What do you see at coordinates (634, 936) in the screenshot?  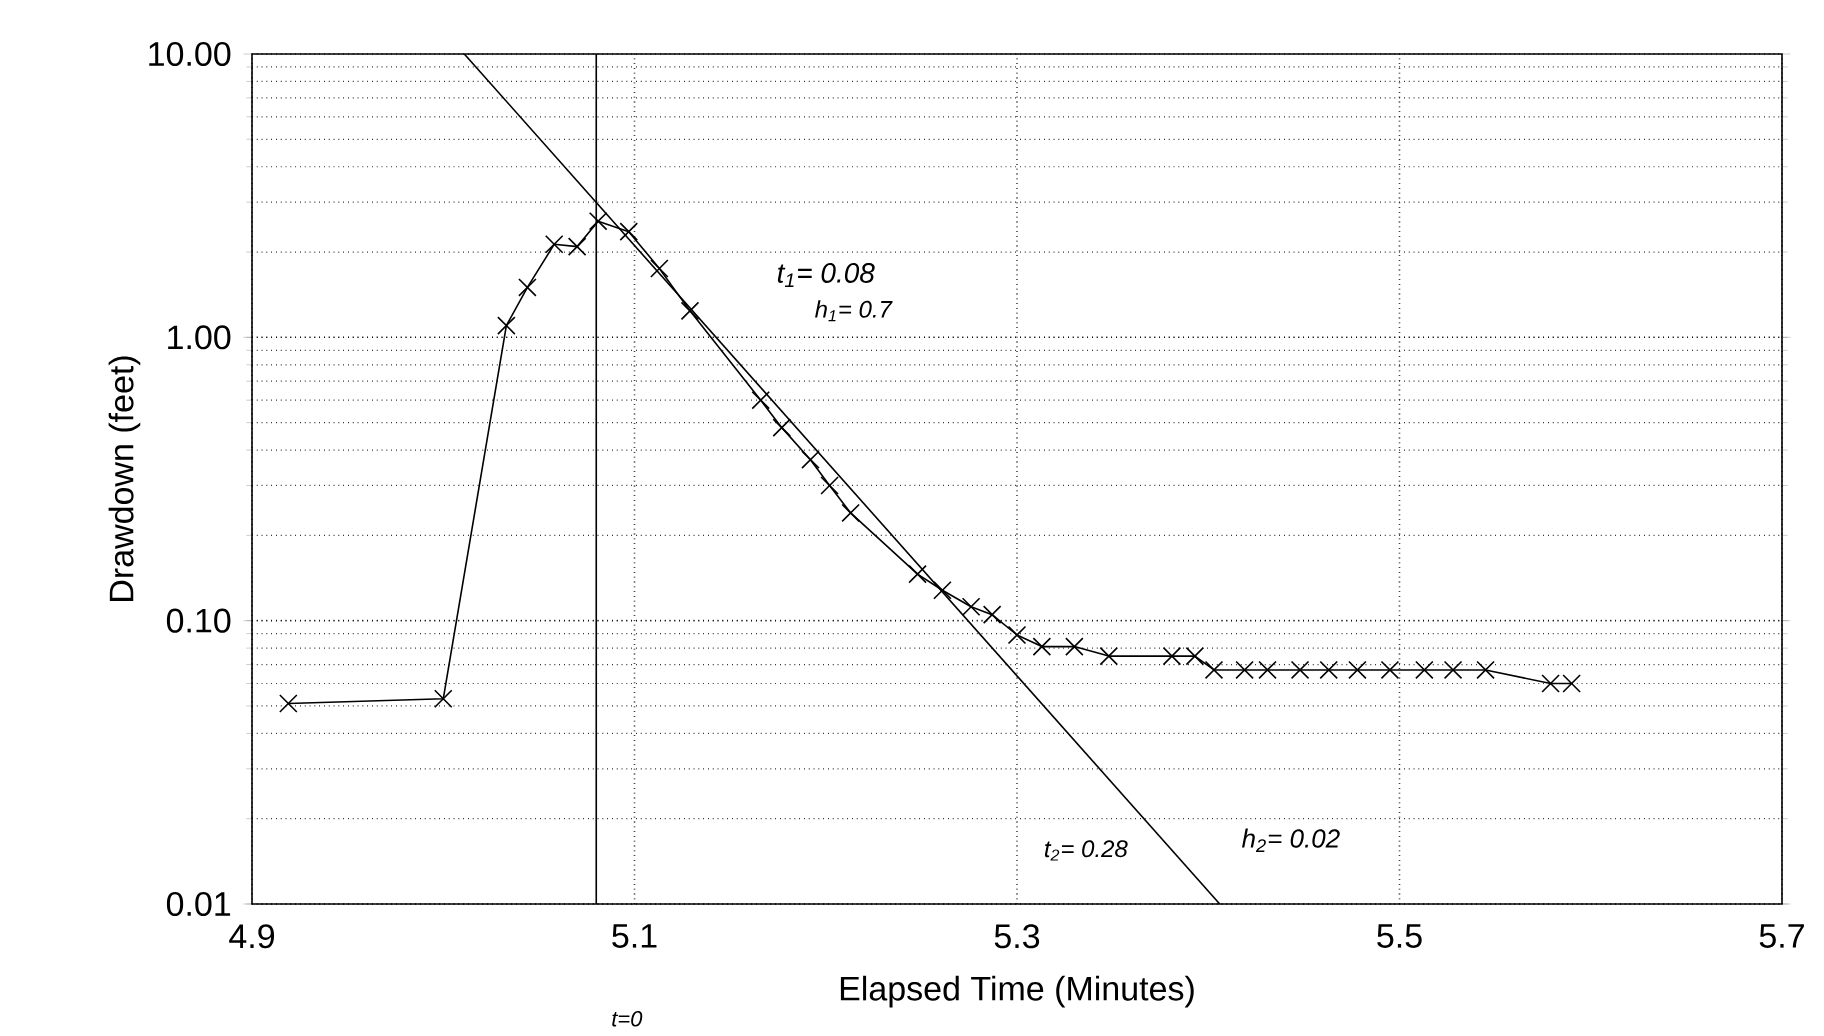 I see `x-tick-label: 5.1` at bounding box center [634, 936].